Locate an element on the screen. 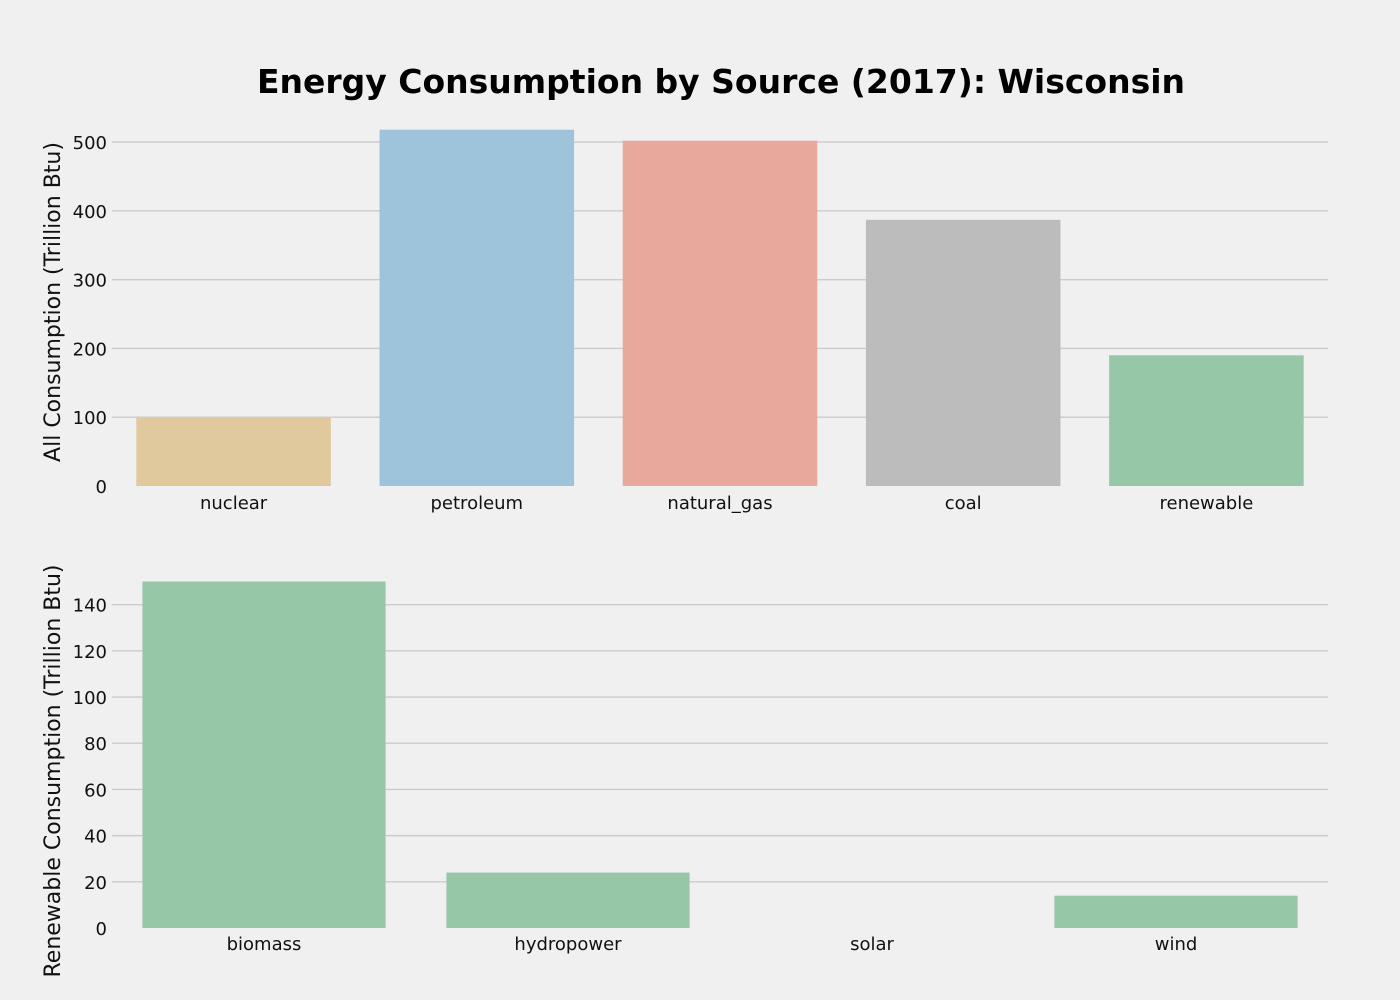 This screenshot has width=1400, height=1000. x-tick-label: coal is located at coordinates (963, 503).